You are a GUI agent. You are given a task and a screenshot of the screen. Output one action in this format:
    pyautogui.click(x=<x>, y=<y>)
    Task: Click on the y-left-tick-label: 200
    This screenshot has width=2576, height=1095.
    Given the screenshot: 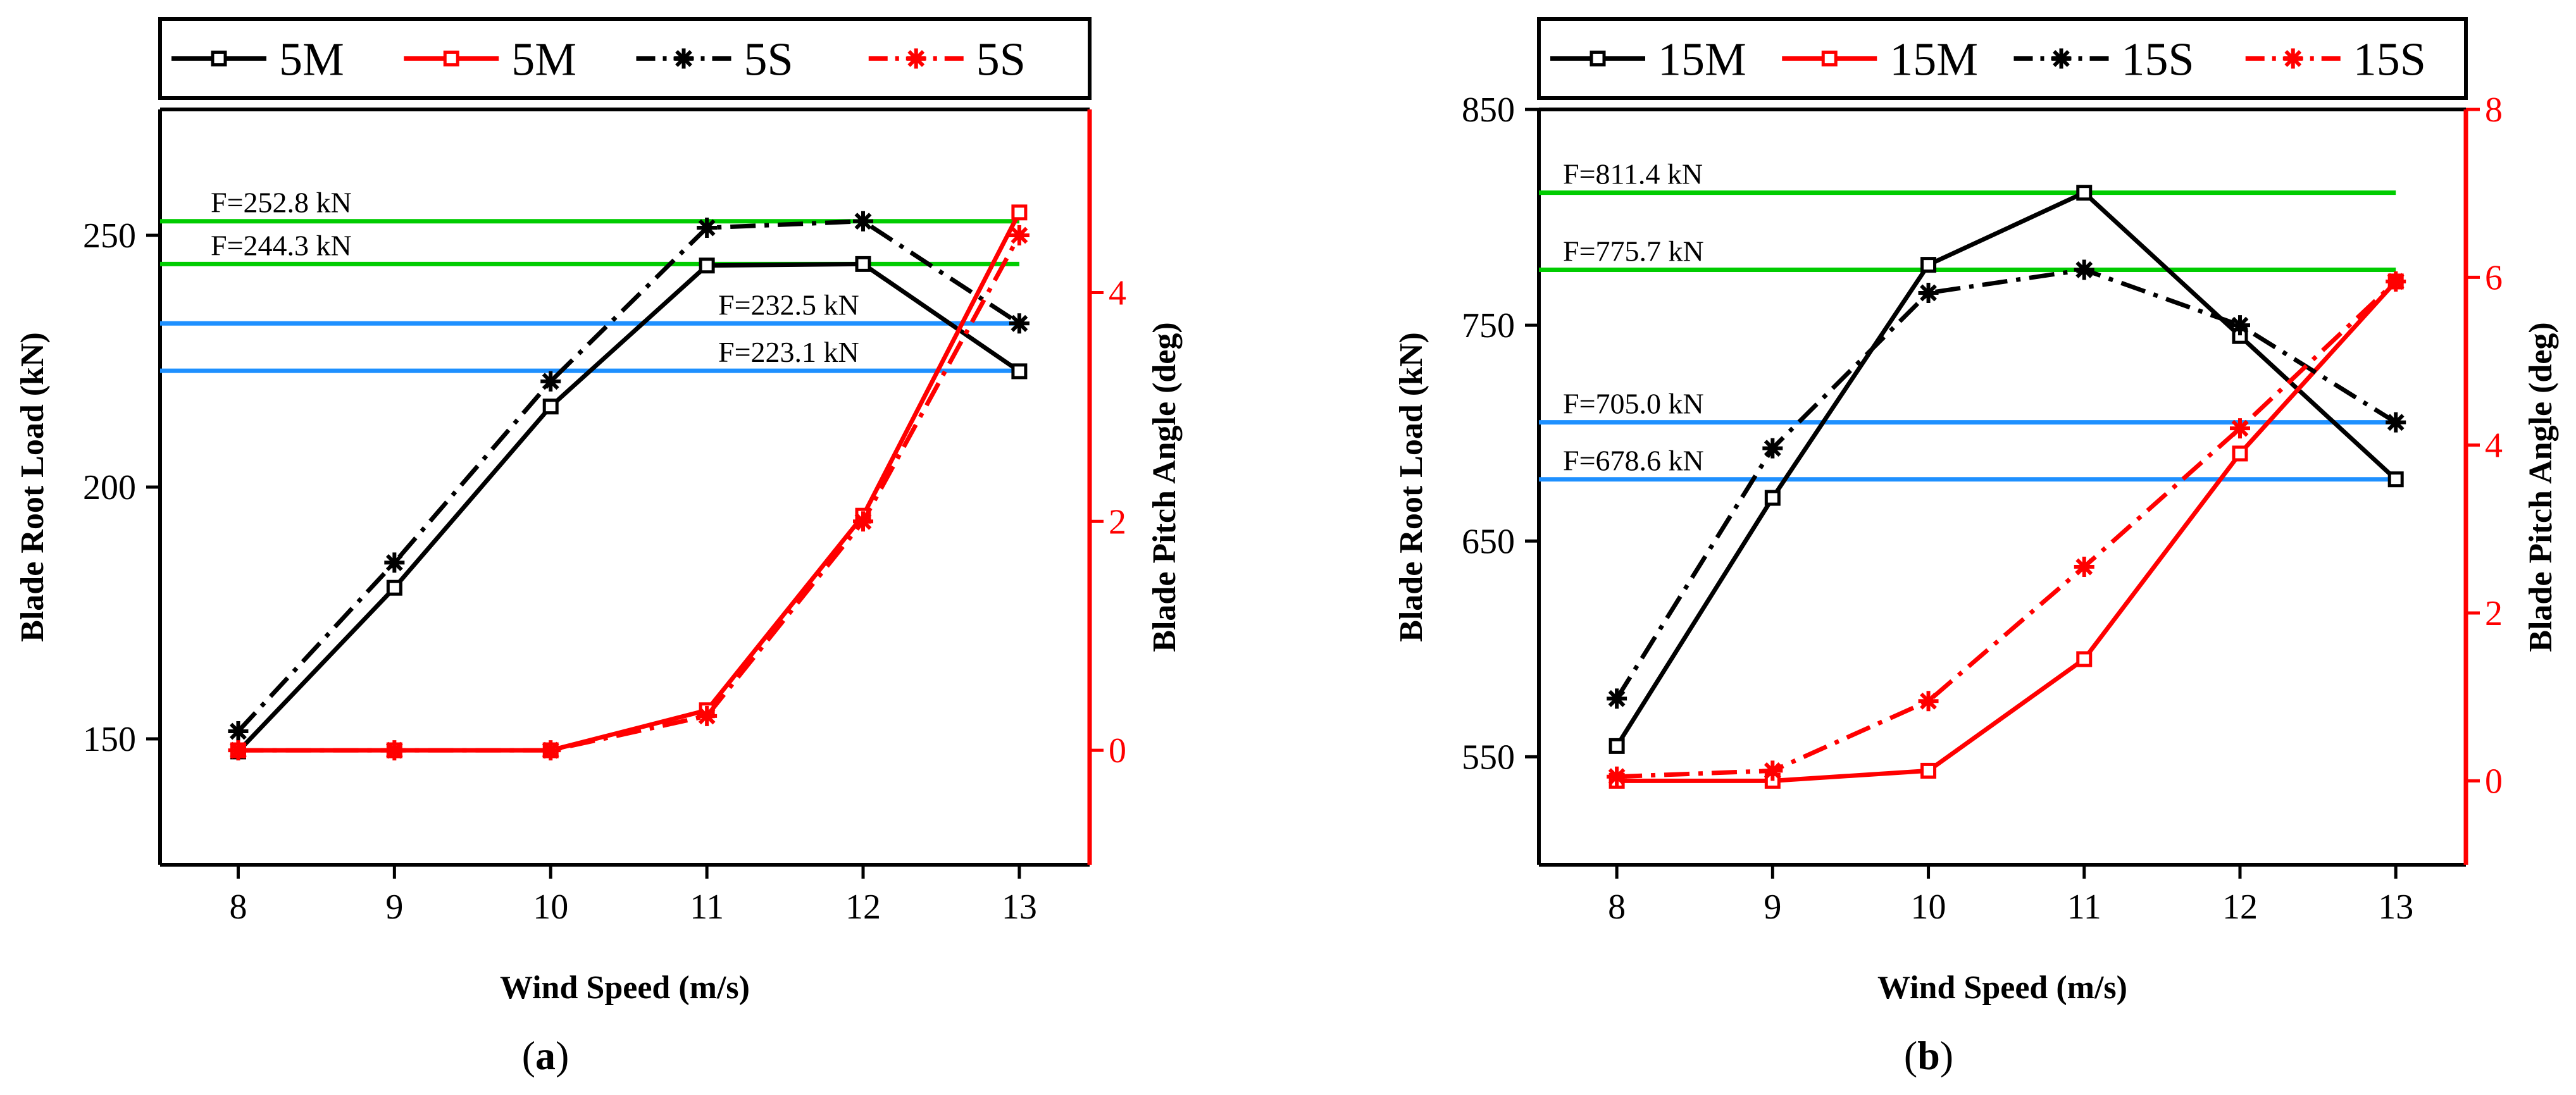 What is the action you would take?
    pyautogui.click(x=109, y=488)
    